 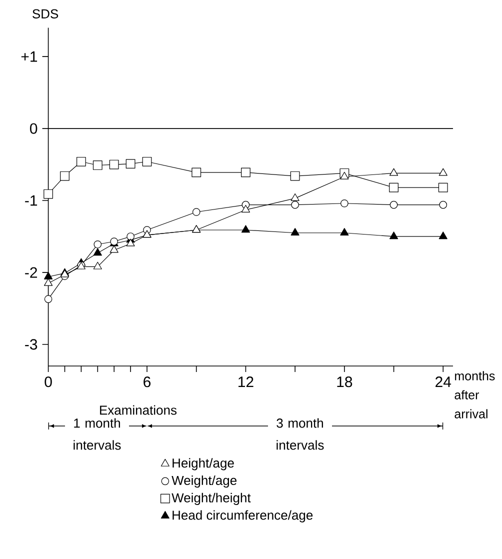 What do you see at coordinates (444, 382) in the screenshot?
I see `x-tick-label: 24` at bounding box center [444, 382].